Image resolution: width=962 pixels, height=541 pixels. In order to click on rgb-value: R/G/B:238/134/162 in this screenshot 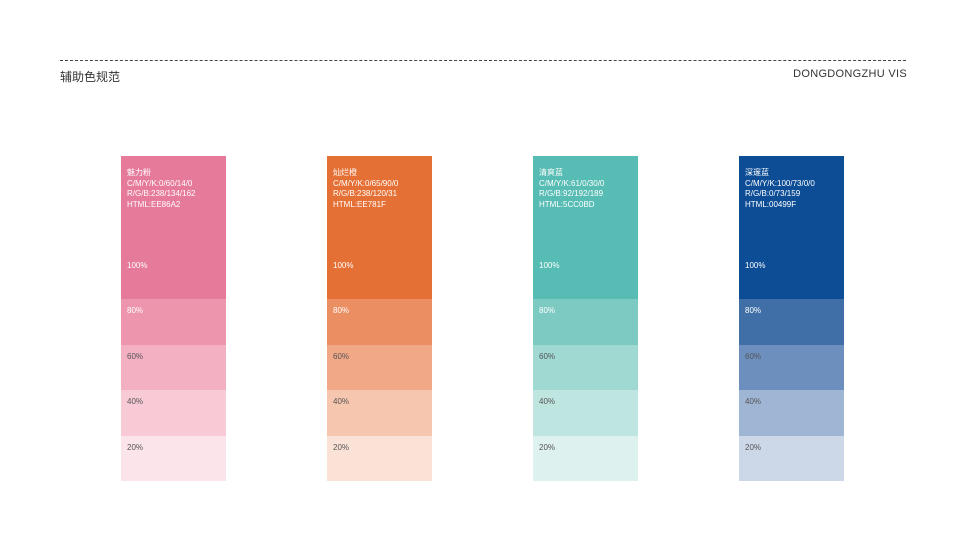, I will do `click(161, 193)`.